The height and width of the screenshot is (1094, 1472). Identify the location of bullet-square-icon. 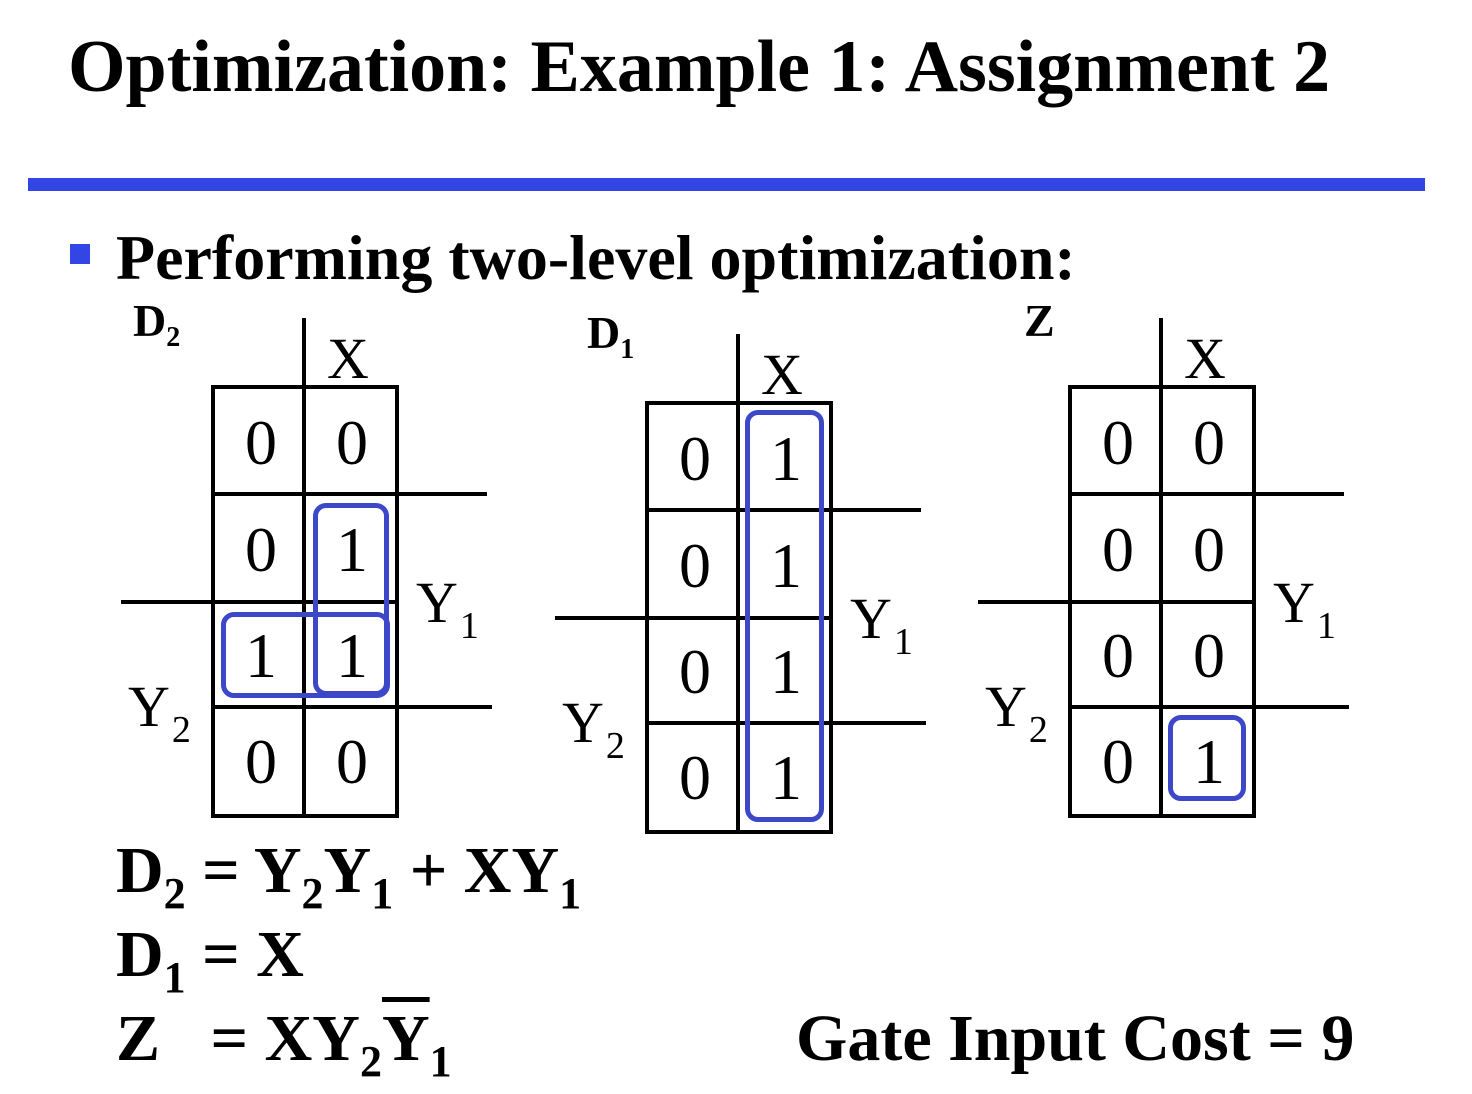
(80, 254).